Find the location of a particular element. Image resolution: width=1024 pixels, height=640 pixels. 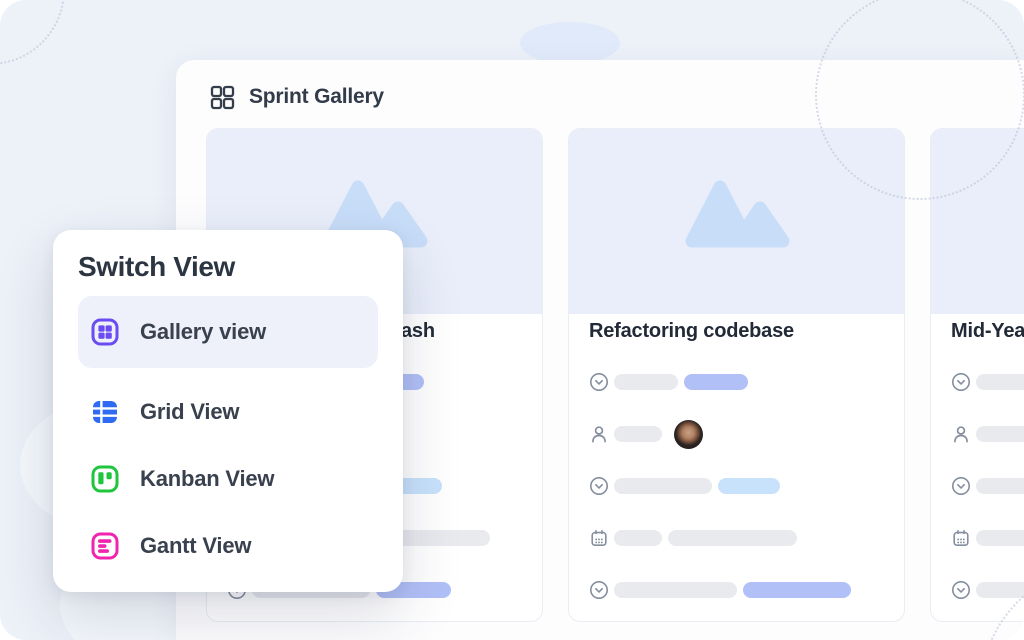

view-option-grid: Grid View is located at coordinates (228, 411).